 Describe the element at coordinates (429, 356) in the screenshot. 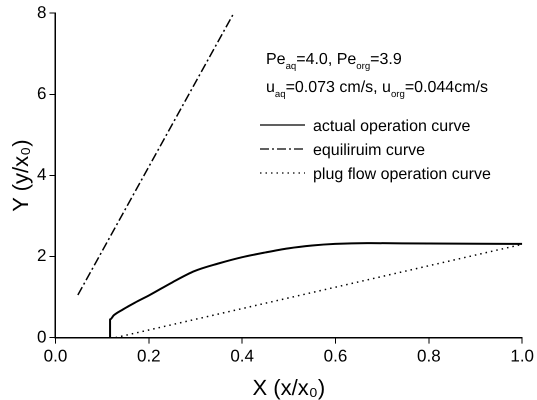

I see `x-tick-label: 0.8` at that location.